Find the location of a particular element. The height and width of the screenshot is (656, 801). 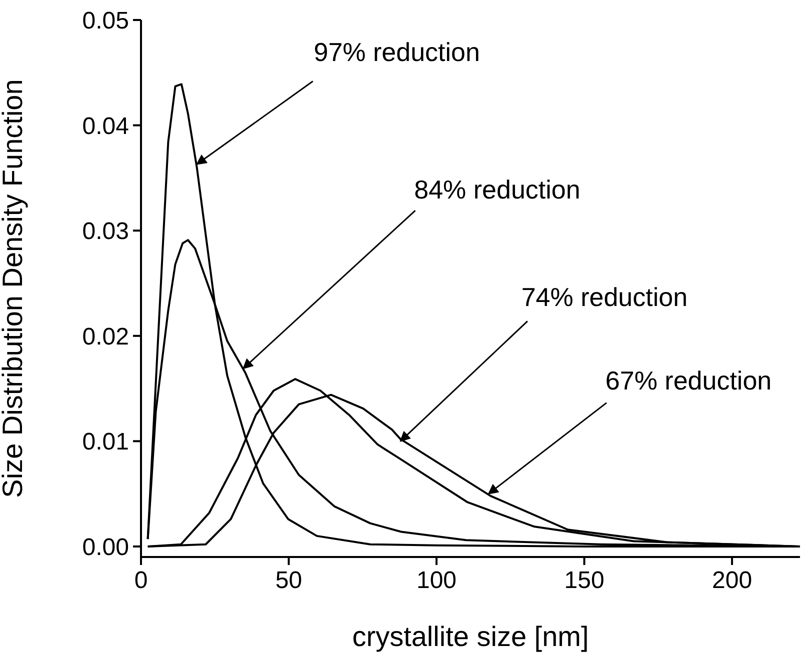

y-tick-label: 0.03 is located at coordinates (105, 232).